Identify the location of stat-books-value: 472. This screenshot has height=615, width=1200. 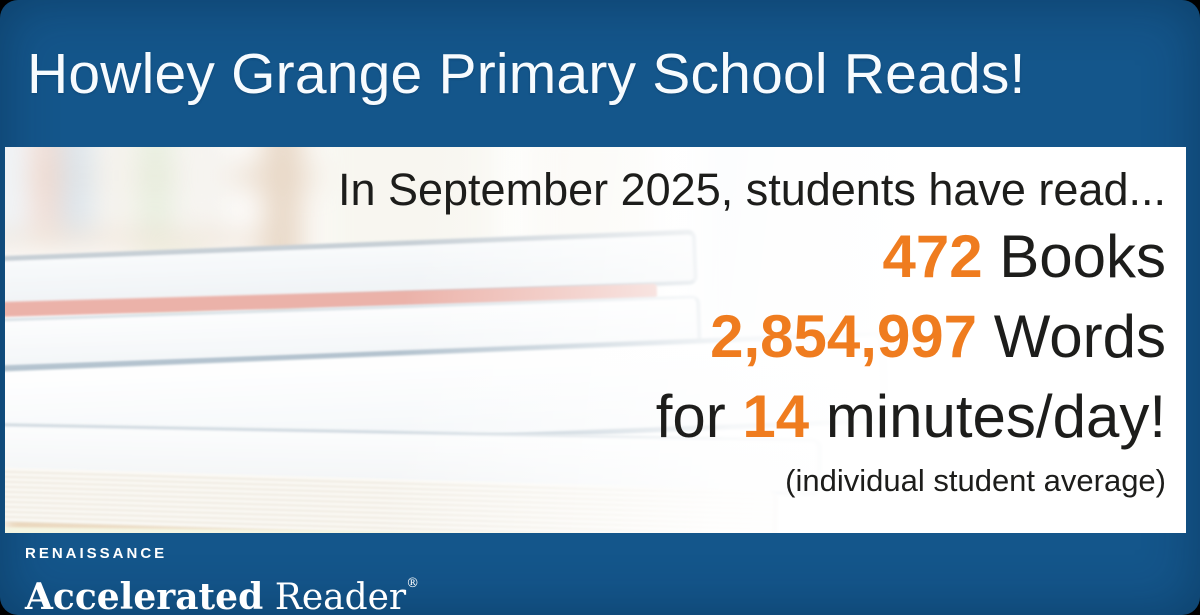
(932, 256).